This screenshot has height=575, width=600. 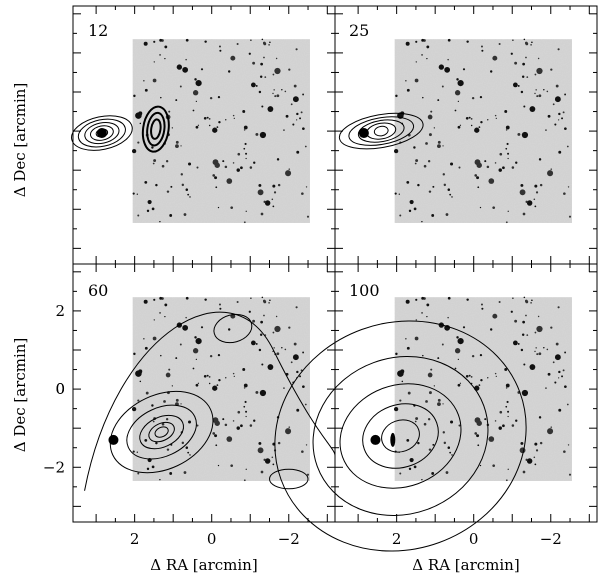 What do you see at coordinates (474, 539) in the screenshot?
I see `x-tick-label: 0` at bounding box center [474, 539].